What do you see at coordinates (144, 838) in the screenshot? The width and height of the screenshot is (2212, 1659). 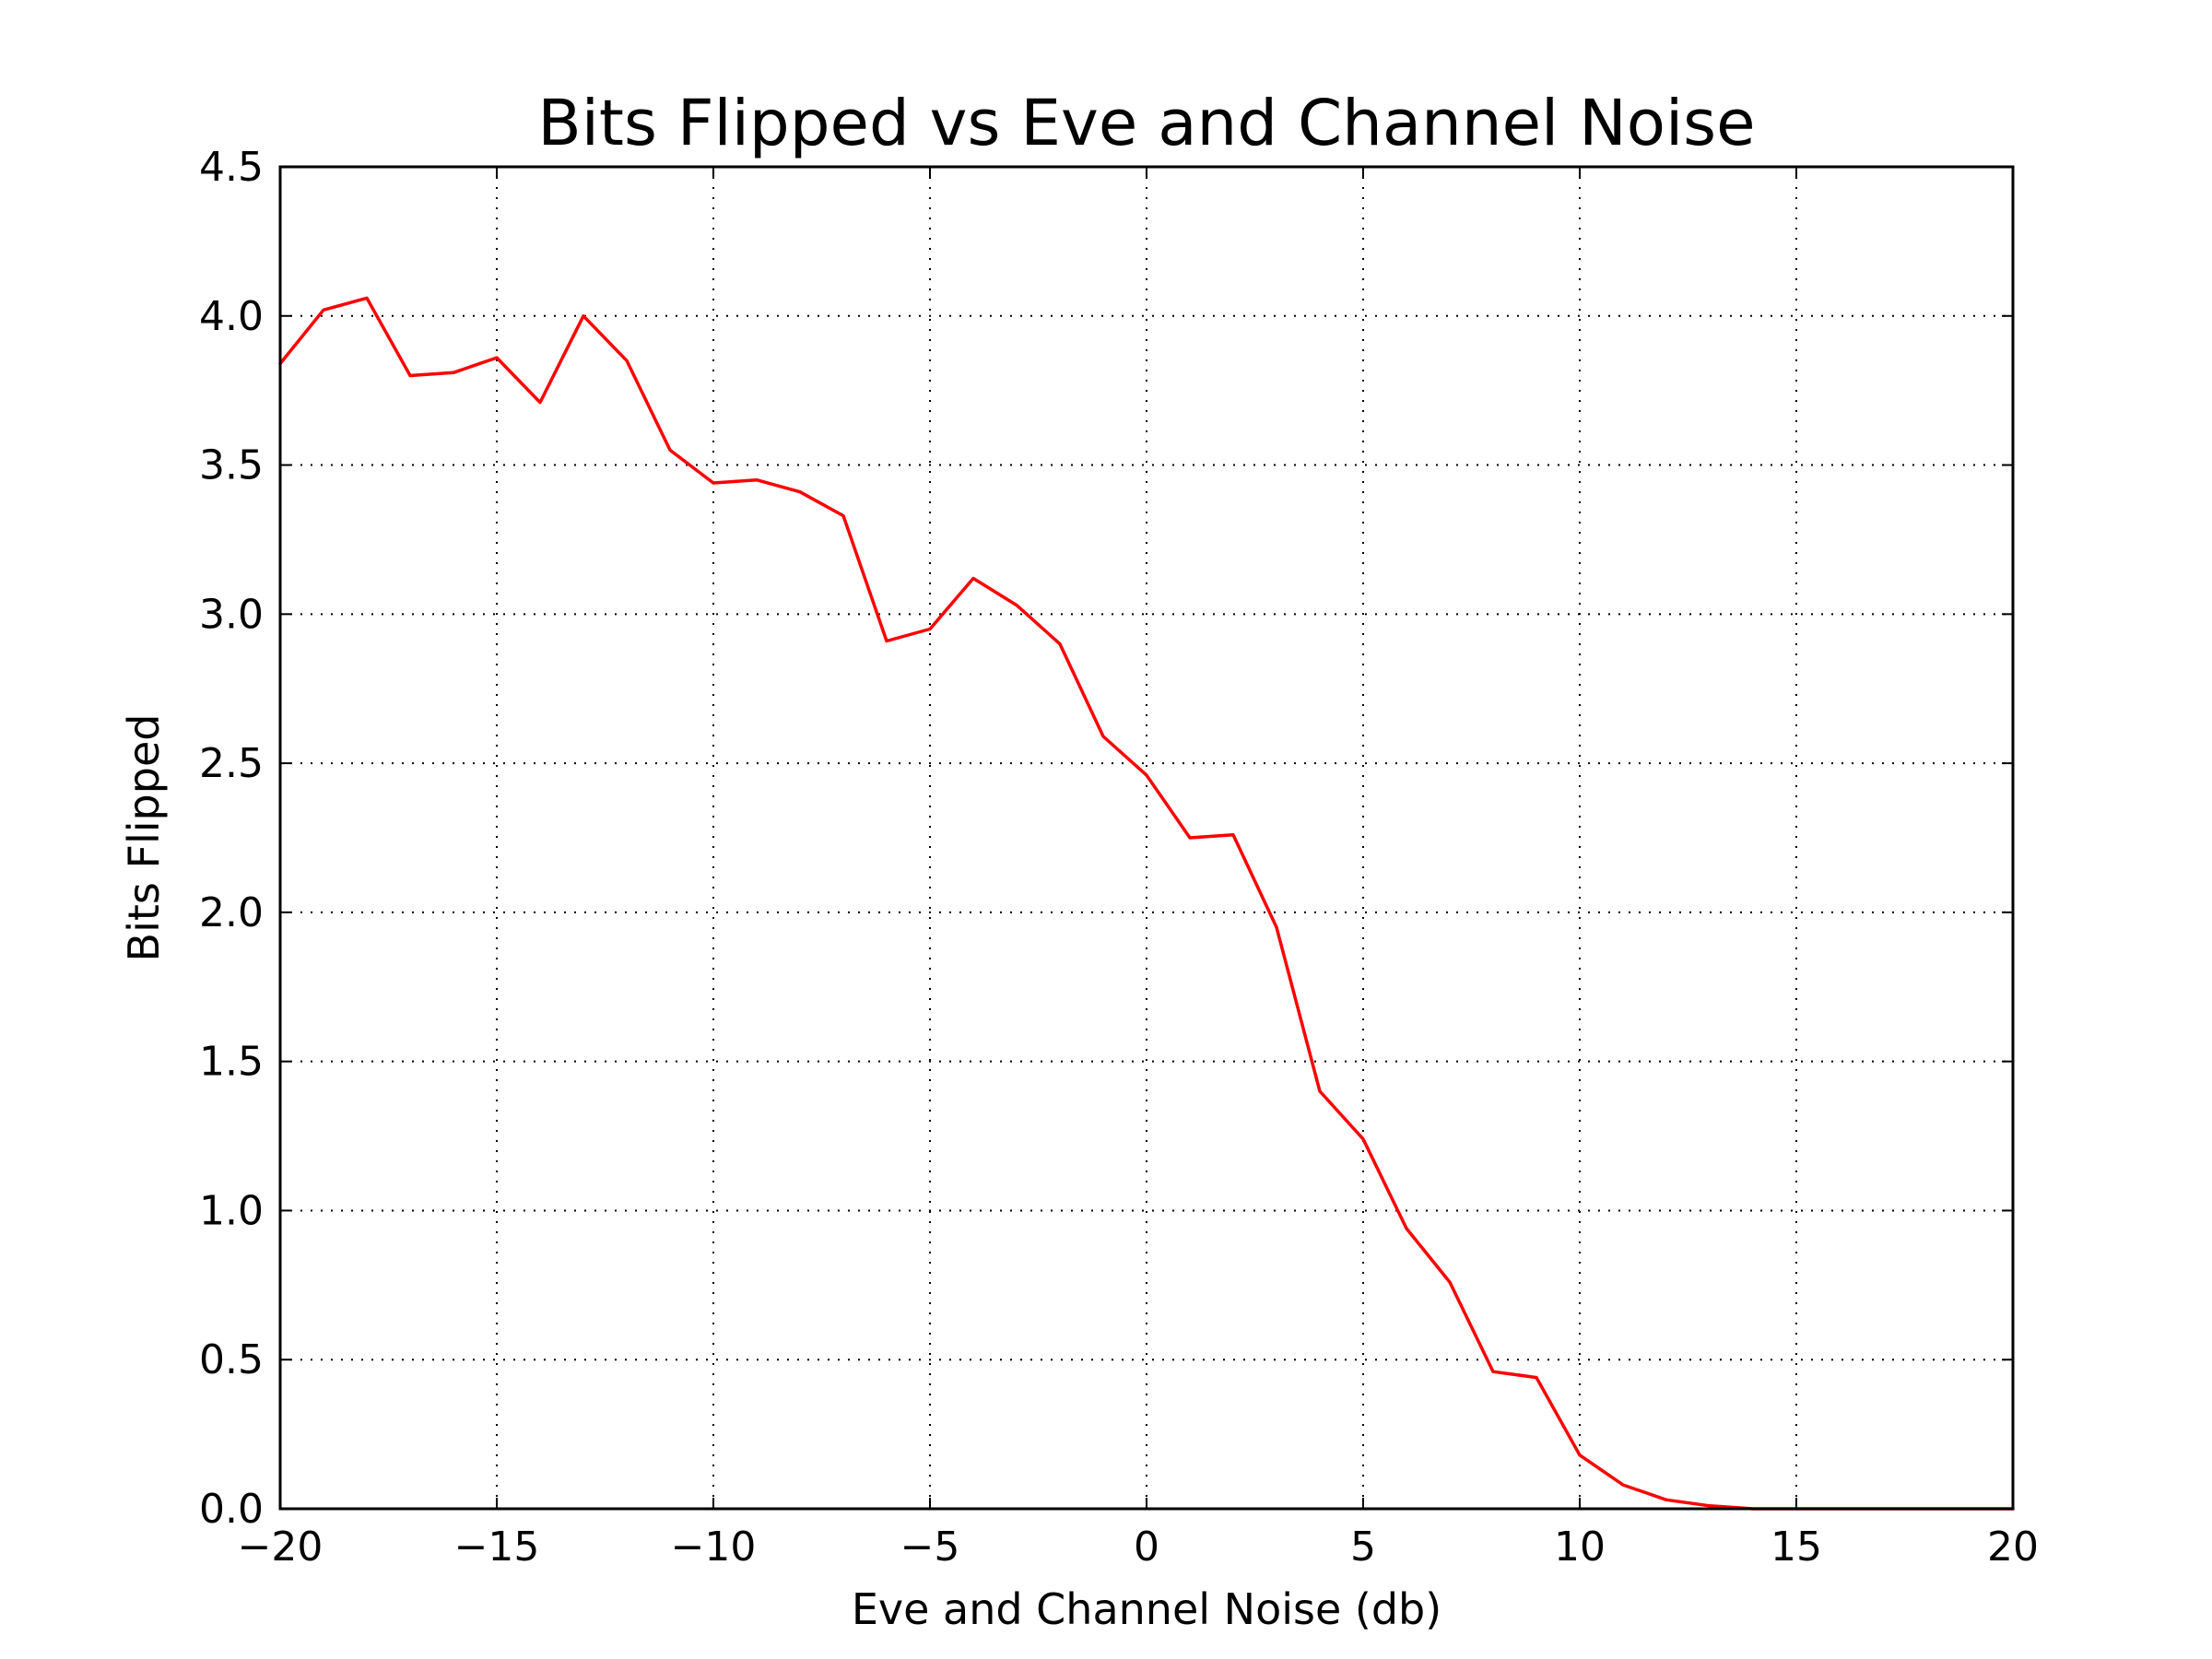 I see `y-axis-label: Bits Flipped` at bounding box center [144, 838].